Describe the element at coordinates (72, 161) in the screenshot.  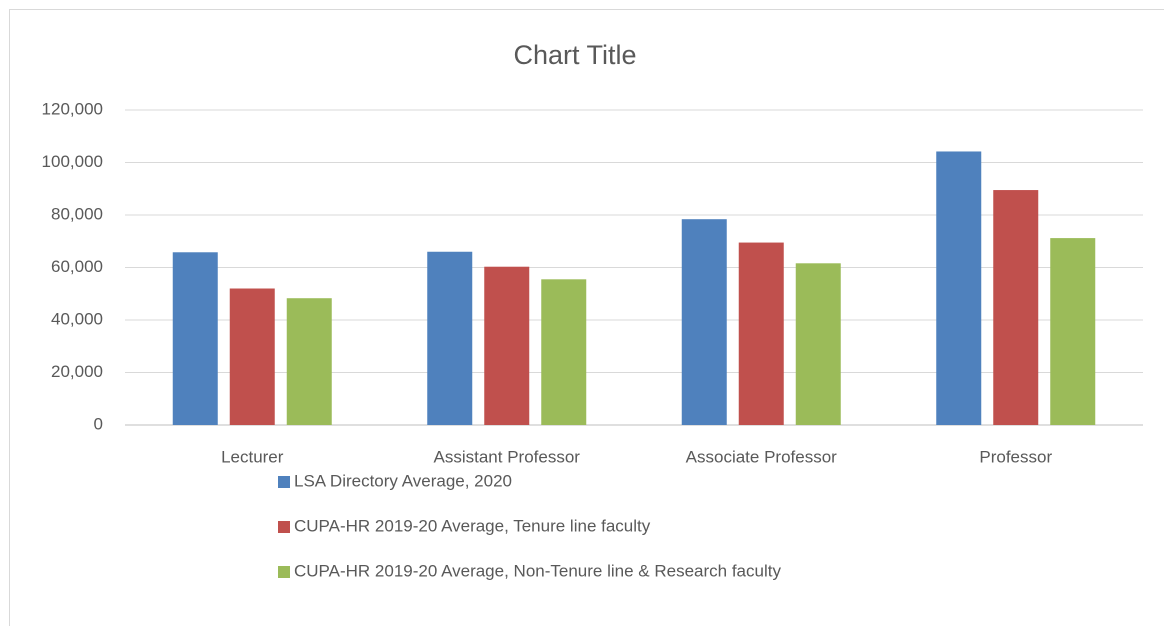
I see `y-tick-label: 100,000` at that location.